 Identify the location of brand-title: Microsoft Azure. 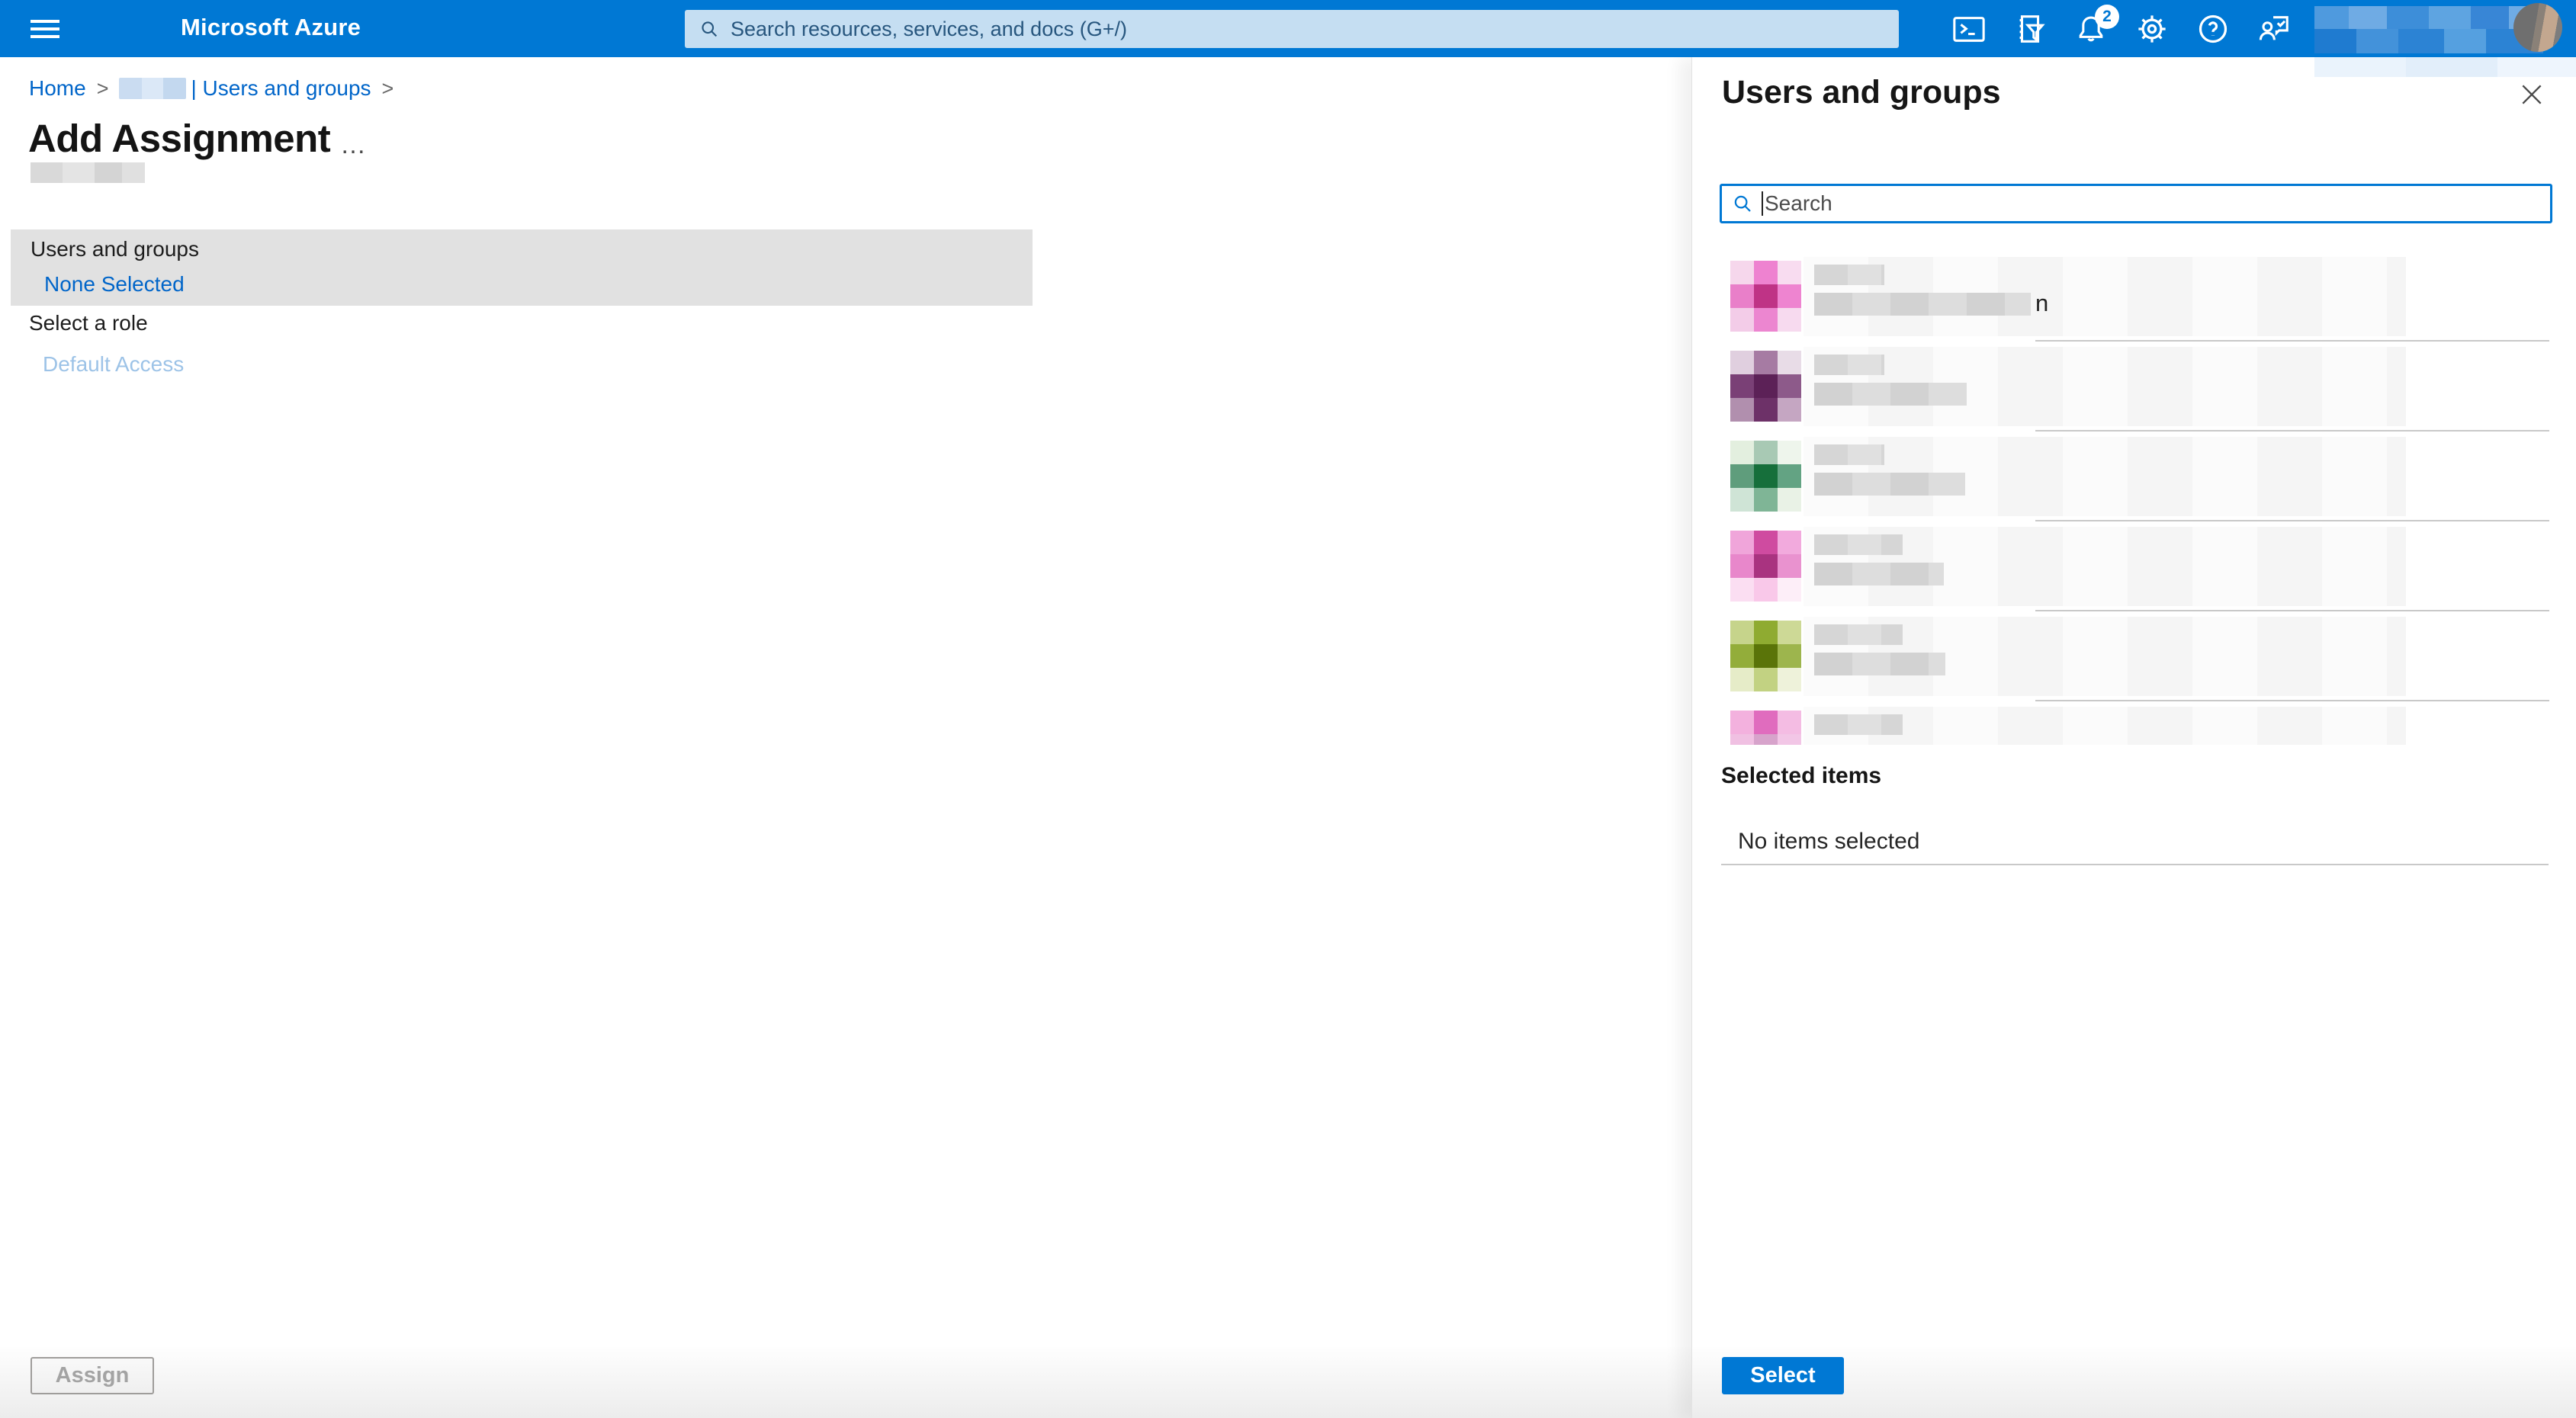
(271, 27).